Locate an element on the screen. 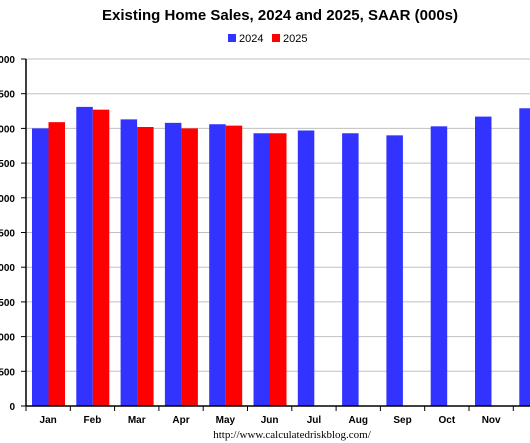 The width and height of the screenshot is (530, 443). y-tick-label: 2,000 is located at coordinates (7, 268).